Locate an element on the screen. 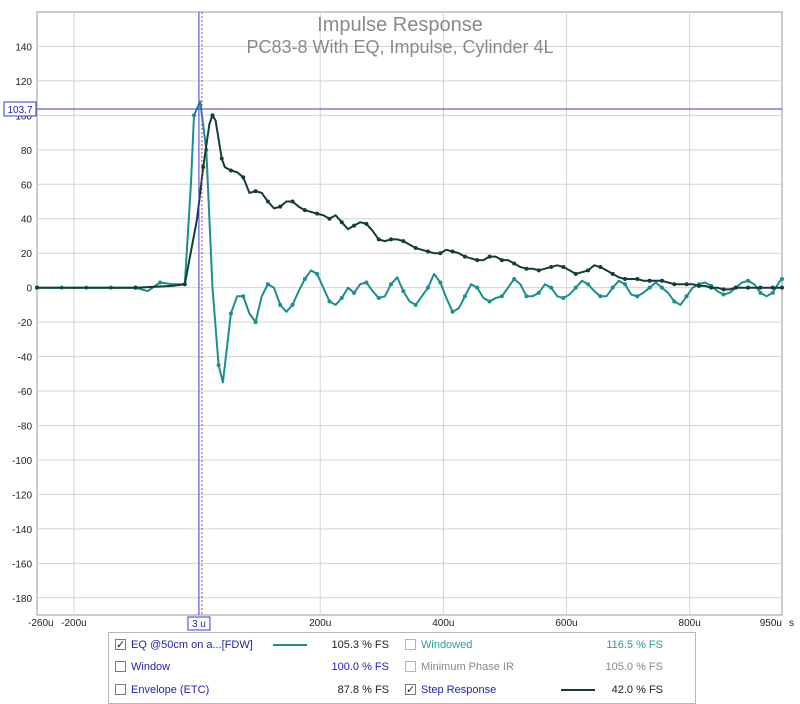 The width and height of the screenshot is (800, 704). y-tick-label: 140 is located at coordinates (23, 47).